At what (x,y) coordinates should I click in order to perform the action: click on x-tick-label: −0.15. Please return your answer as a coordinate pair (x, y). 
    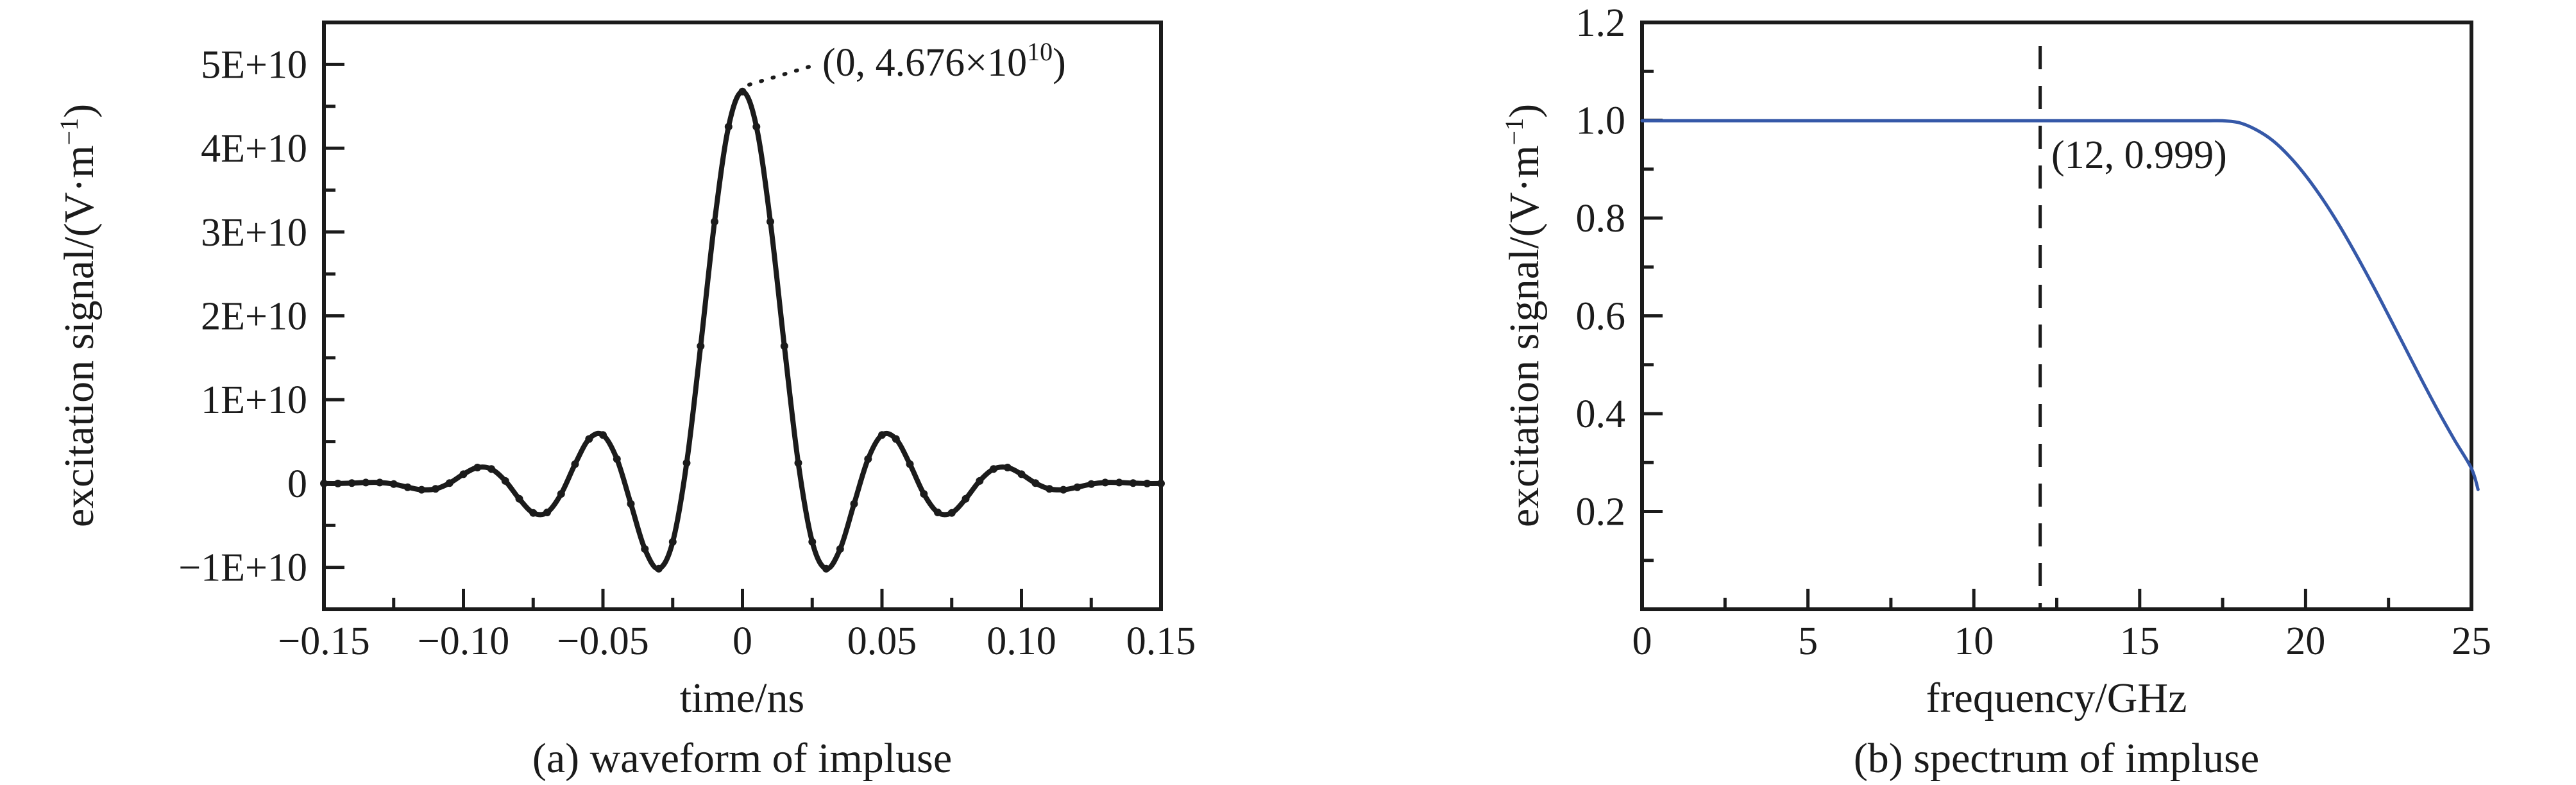
    Looking at the image, I should click on (323, 642).